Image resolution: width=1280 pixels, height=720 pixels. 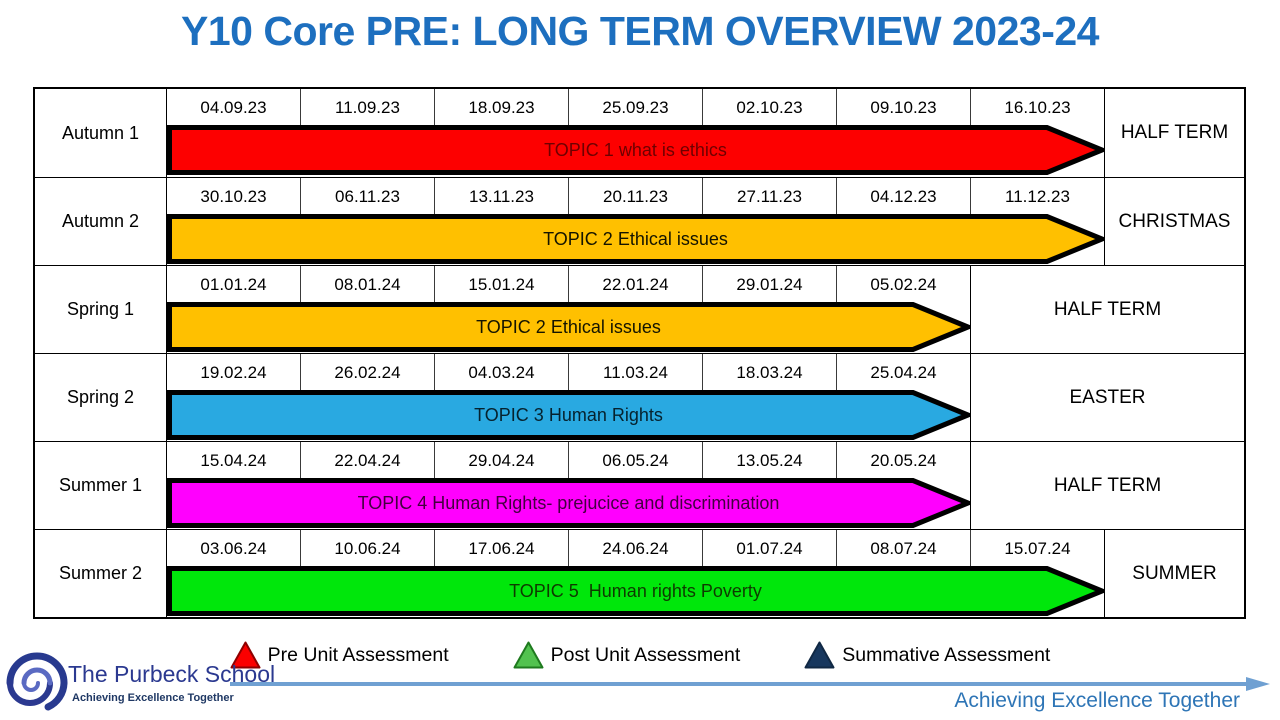 I want to click on date-cell: 18.03.24, so click(x=770, y=372).